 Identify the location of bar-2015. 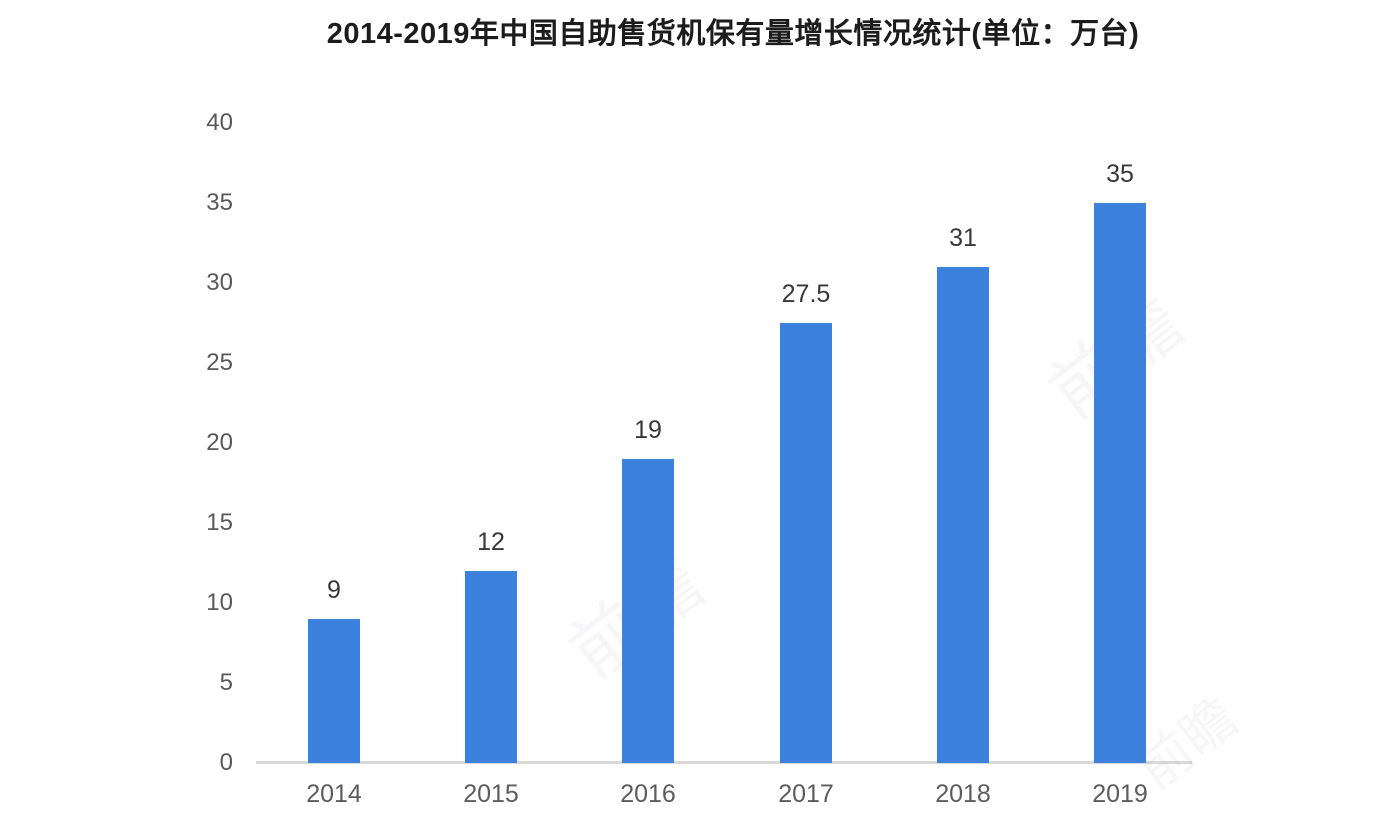
(491, 667).